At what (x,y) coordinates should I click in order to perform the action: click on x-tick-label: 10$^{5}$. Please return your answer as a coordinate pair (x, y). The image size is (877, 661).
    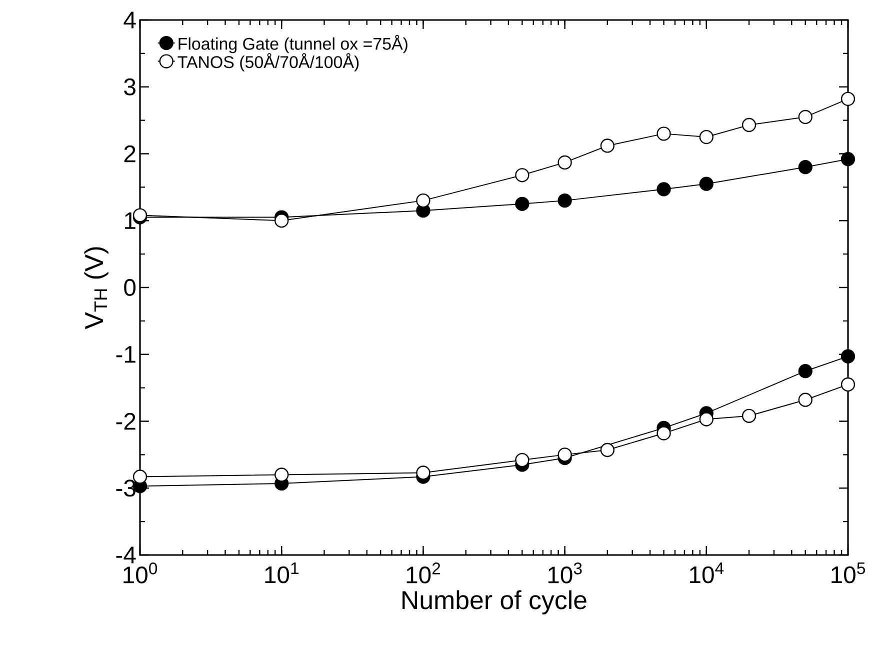
    Looking at the image, I should click on (849, 573).